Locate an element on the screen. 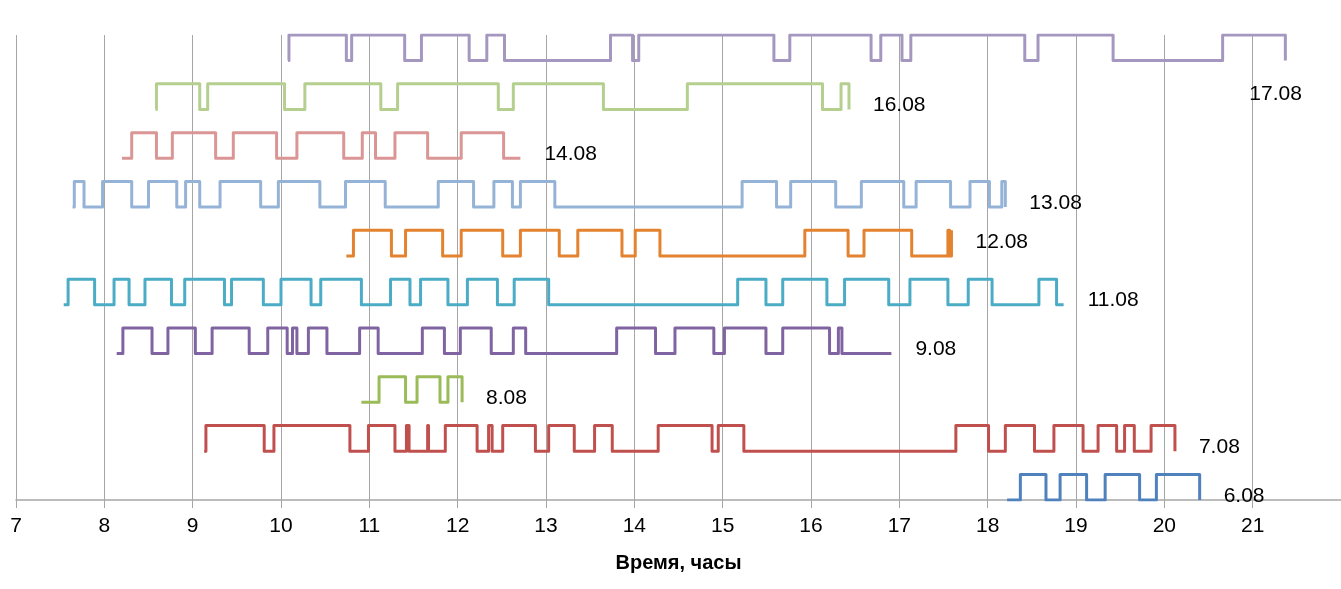 This screenshot has height=589, width=1341. series-label: 9.08 is located at coordinates (936, 348).